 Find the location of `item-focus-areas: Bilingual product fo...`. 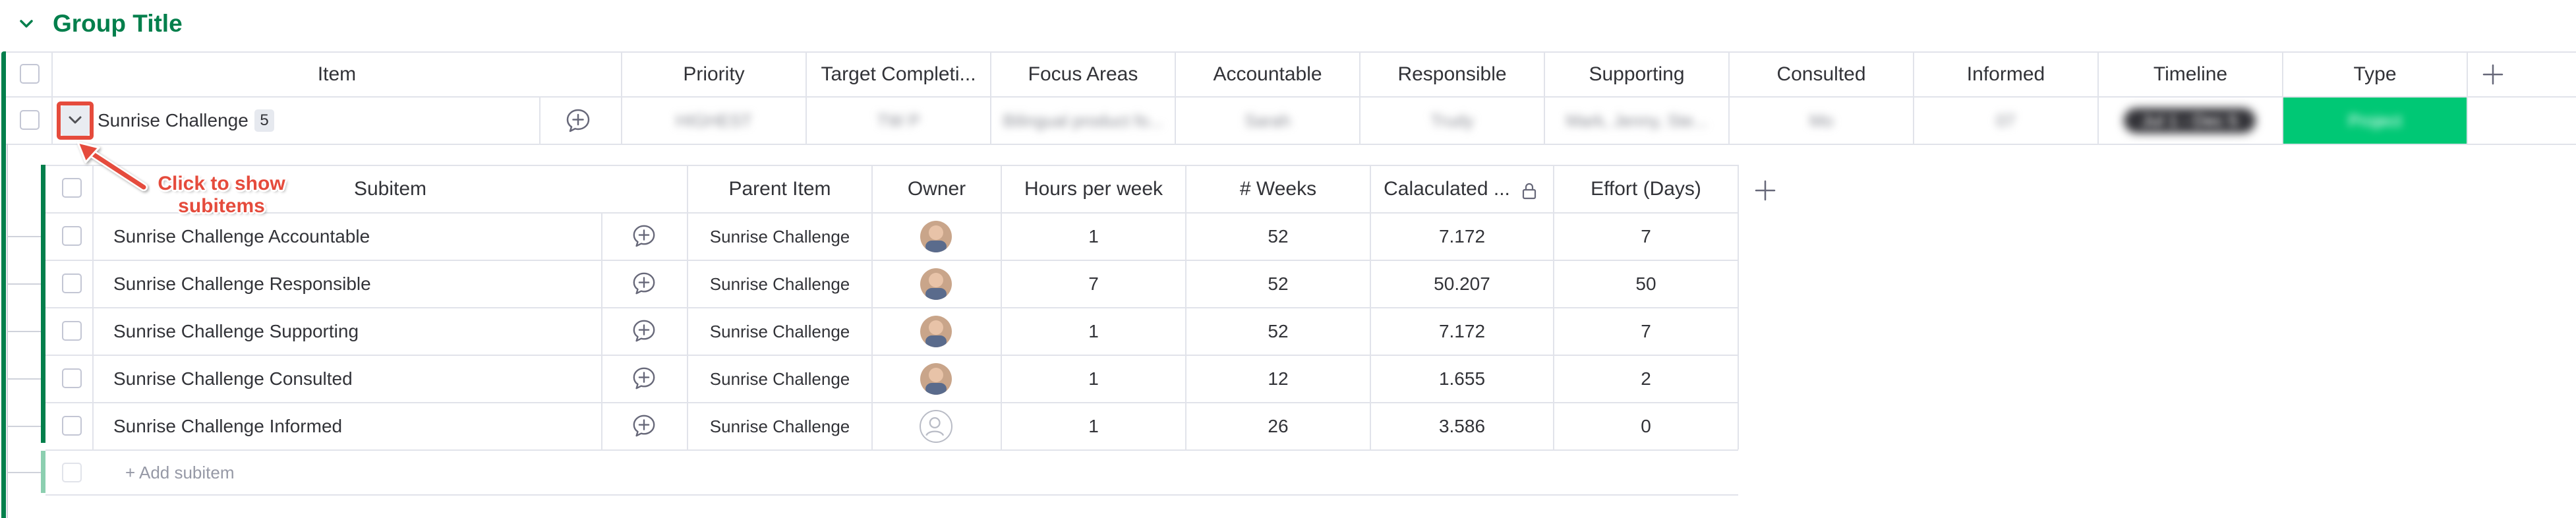

item-focus-areas: Bilingual product fo... is located at coordinates (1083, 120).